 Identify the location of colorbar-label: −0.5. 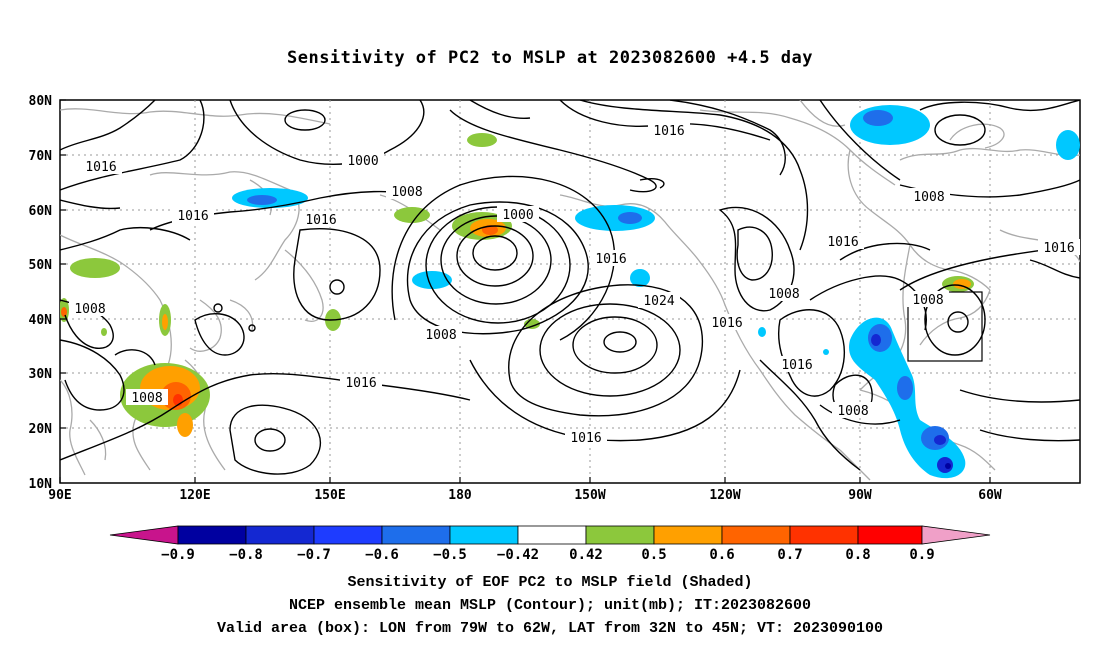
(450, 555).